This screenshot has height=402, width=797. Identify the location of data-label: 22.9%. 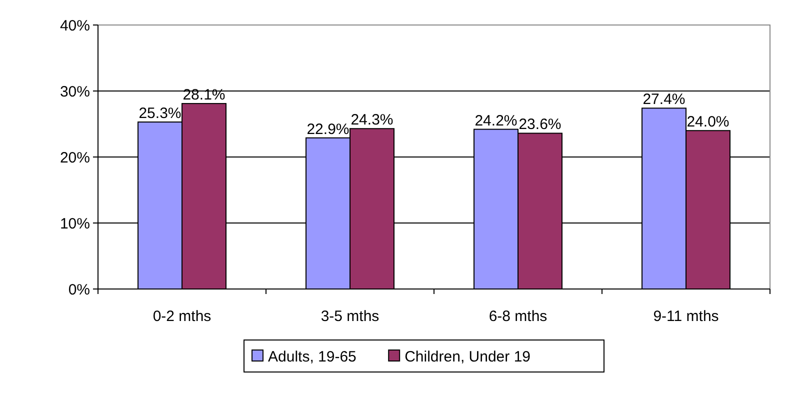
(328, 129).